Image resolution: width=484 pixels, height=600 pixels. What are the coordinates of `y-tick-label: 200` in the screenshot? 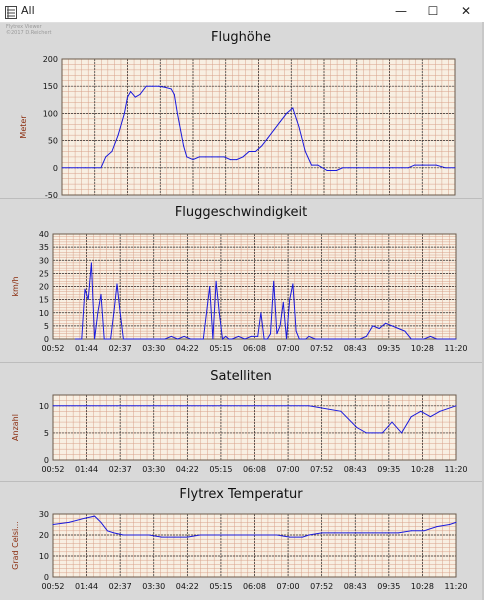 It's located at (50, 59).